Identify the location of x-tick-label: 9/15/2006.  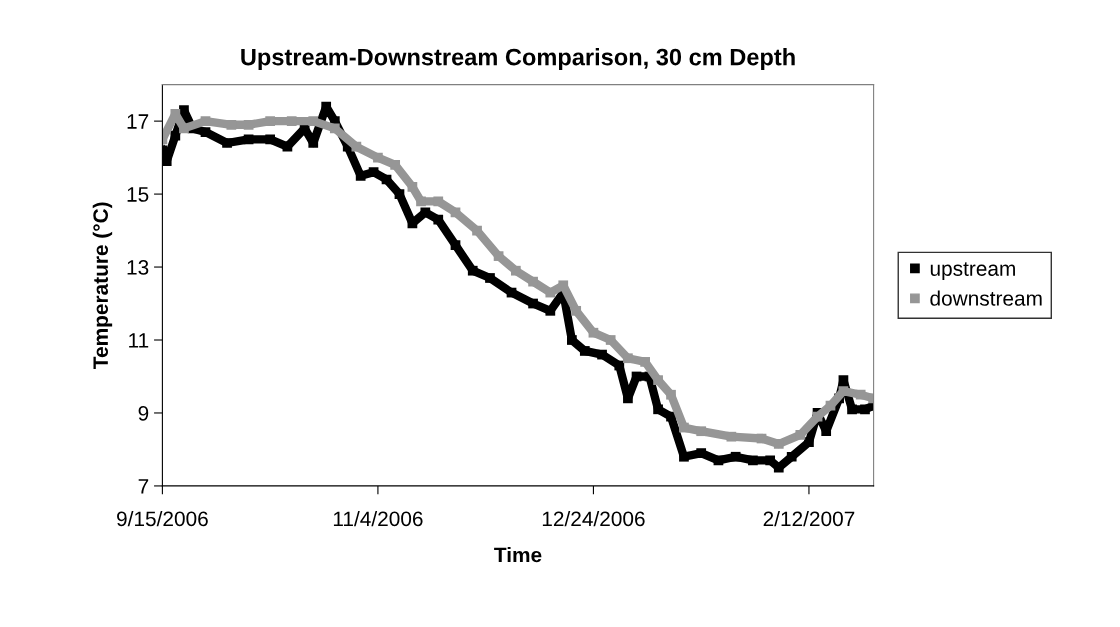
(162, 518).